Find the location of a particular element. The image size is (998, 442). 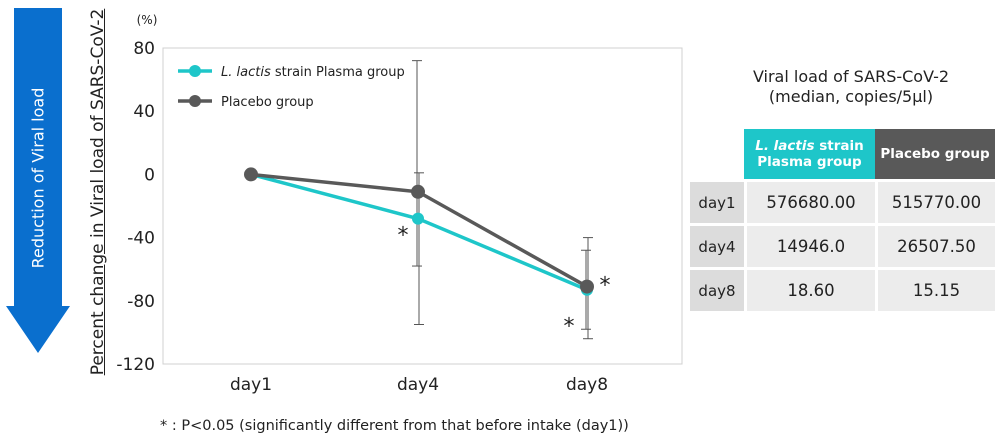

x-tick-label: day1 is located at coordinates (251, 385).